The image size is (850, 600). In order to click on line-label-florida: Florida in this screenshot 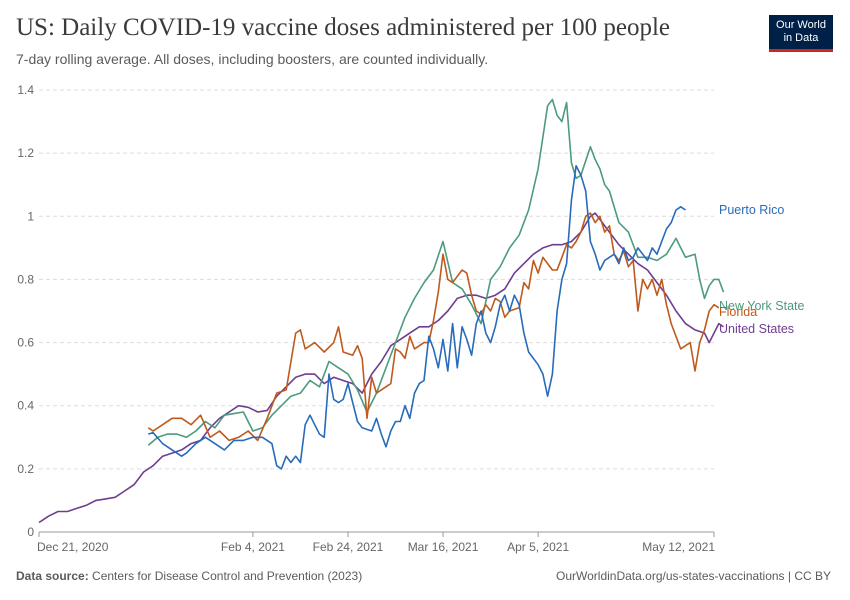, I will do `click(738, 312)`.